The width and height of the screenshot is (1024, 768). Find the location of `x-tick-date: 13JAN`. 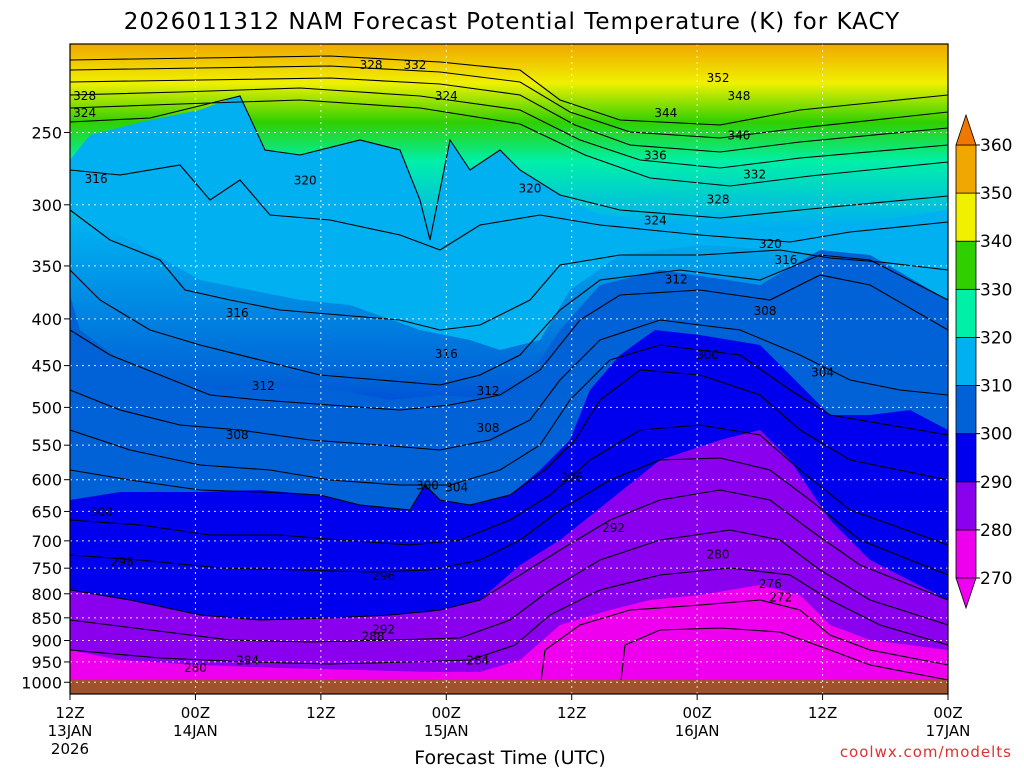

x-tick-date: 13JAN is located at coordinates (70, 731).